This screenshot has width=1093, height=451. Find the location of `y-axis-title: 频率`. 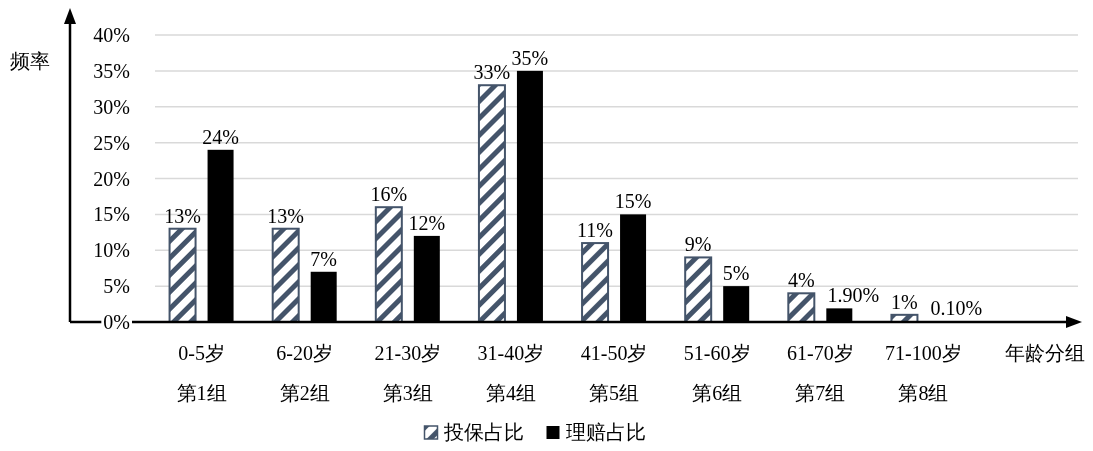

y-axis-title: 频率 is located at coordinates (30, 61).